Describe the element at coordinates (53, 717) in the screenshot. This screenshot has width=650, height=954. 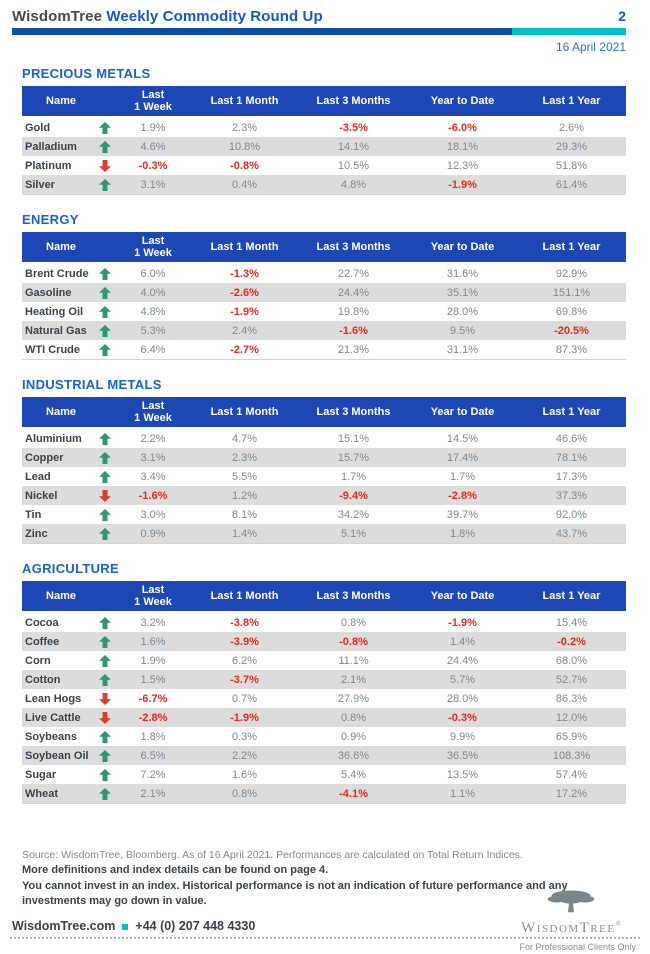
I see `commodity-name: Live Cattle` at that location.